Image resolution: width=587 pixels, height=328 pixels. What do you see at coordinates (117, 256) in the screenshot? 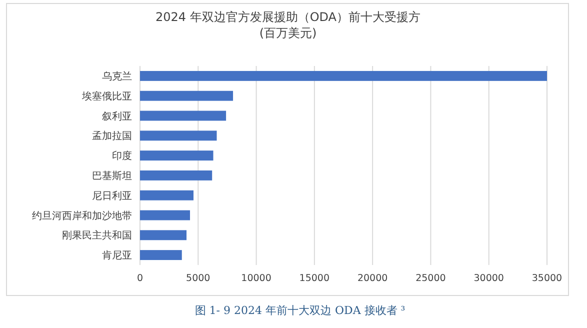
I see `y-tick-label: 肯尼亚` at bounding box center [117, 256].